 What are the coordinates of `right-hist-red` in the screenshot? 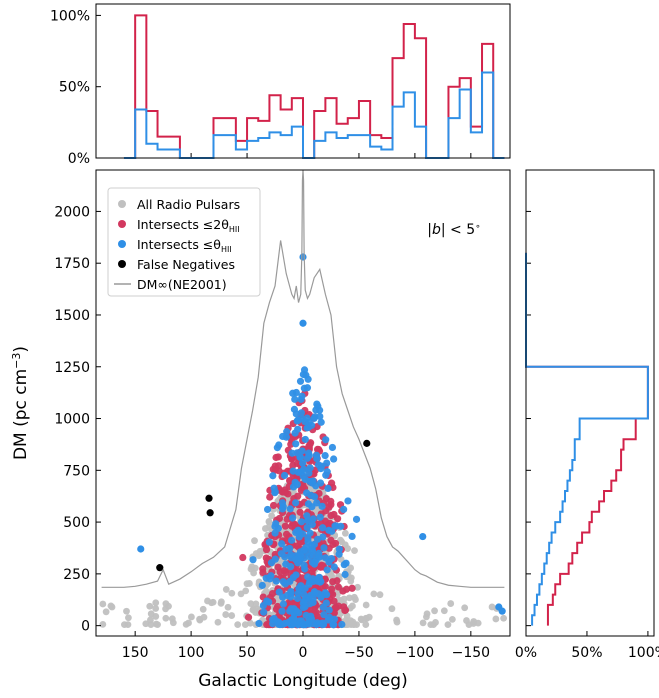 It's located at (587, 439).